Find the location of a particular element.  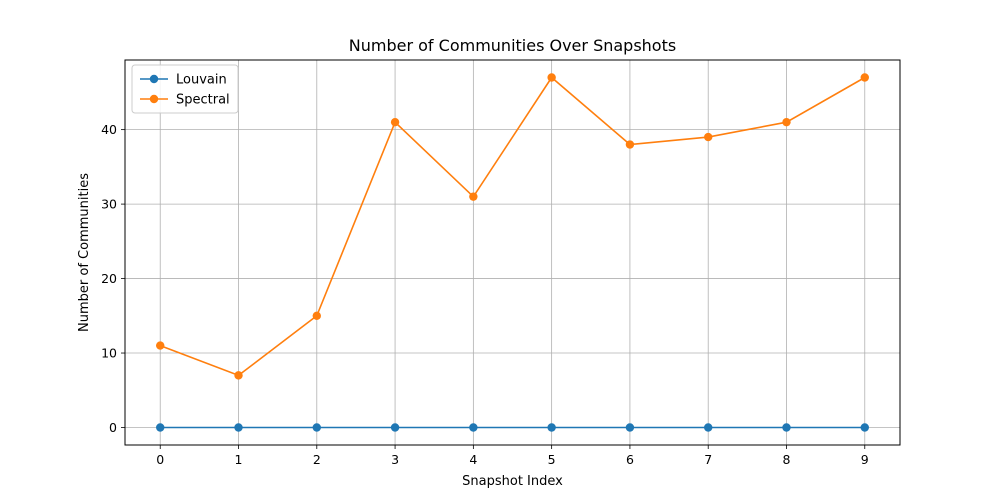

x-tick-label: 5 is located at coordinates (552, 459).